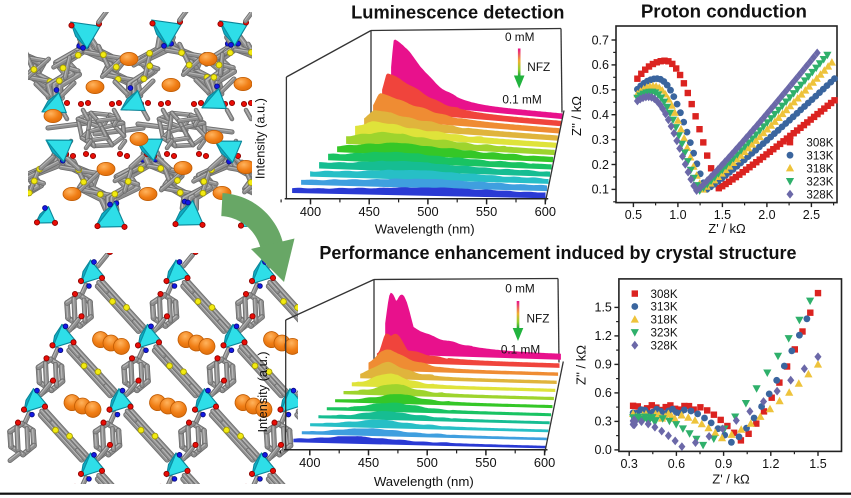 This screenshot has height=498, width=851. I want to click on svg-text: 0.2, so click(600, 165).